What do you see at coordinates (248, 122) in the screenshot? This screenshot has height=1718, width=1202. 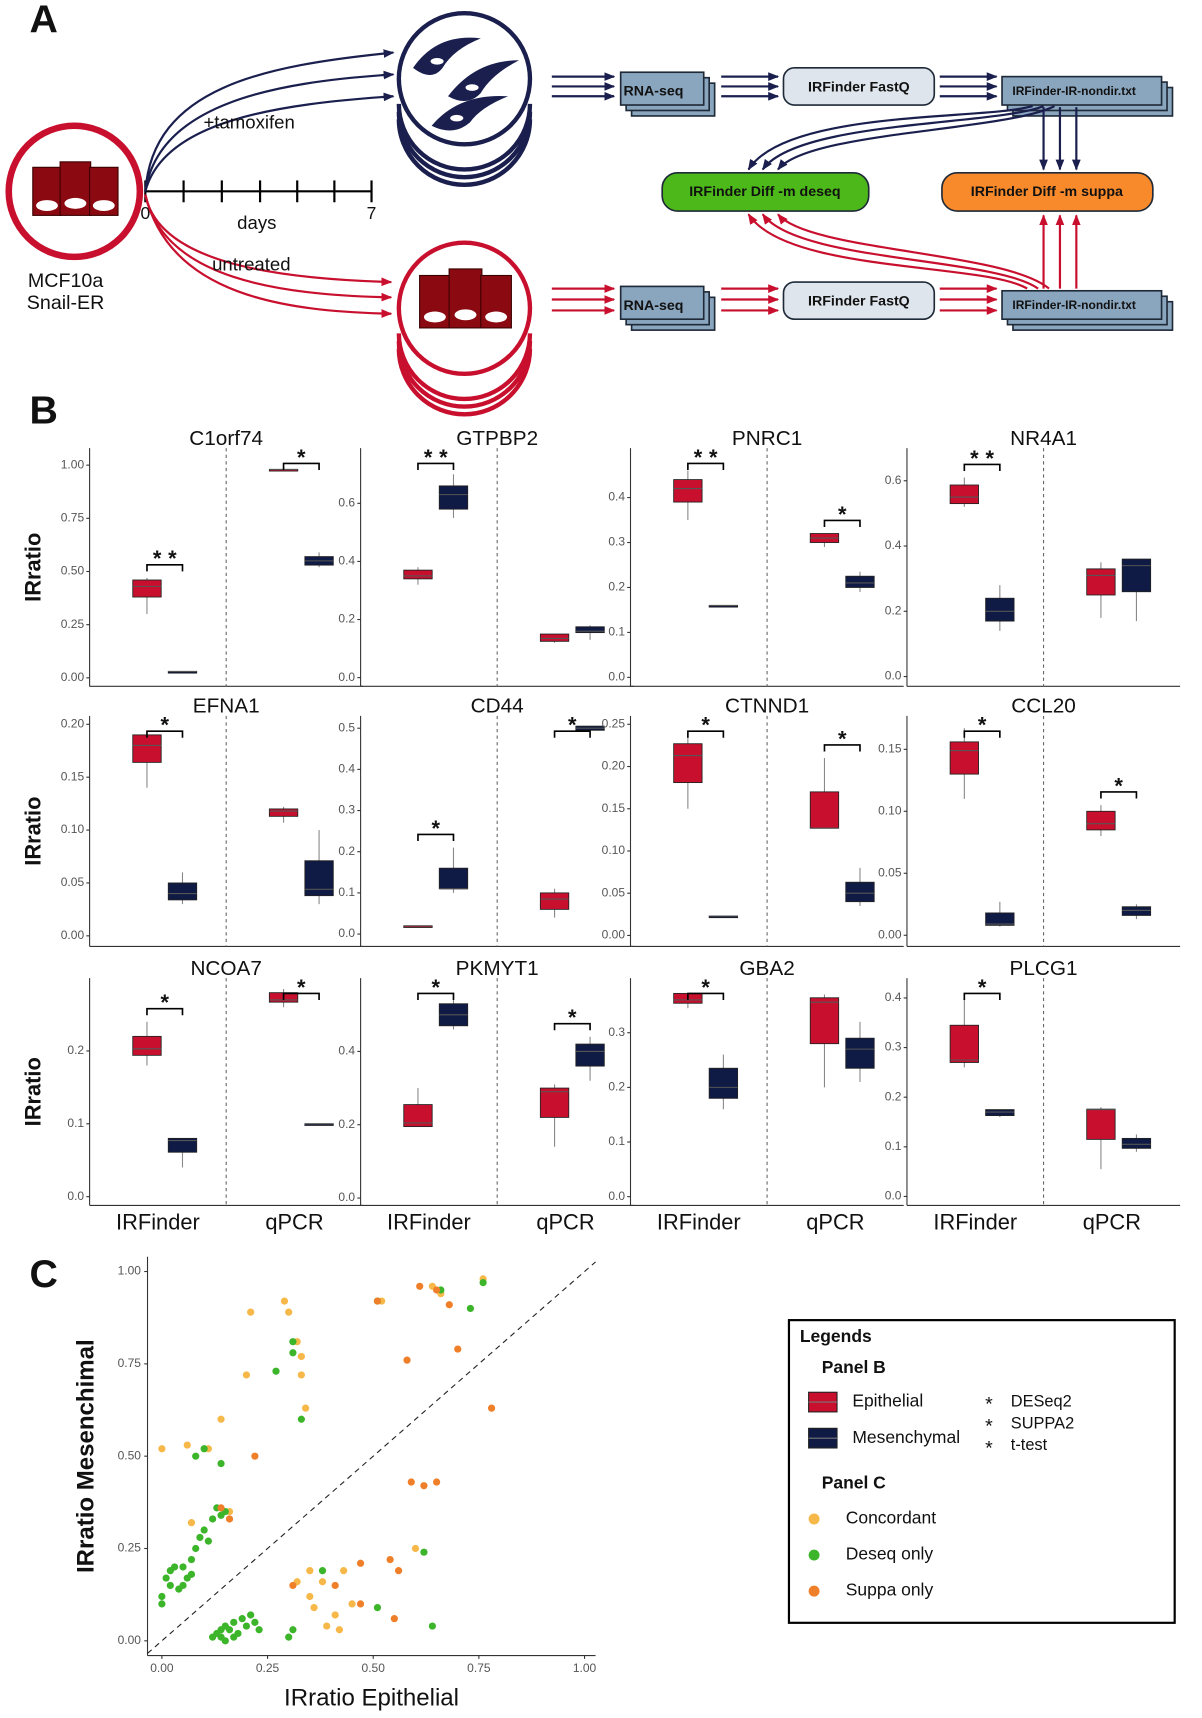 I see `treatment-label: +tamoxifen` at bounding box center [248, 122].